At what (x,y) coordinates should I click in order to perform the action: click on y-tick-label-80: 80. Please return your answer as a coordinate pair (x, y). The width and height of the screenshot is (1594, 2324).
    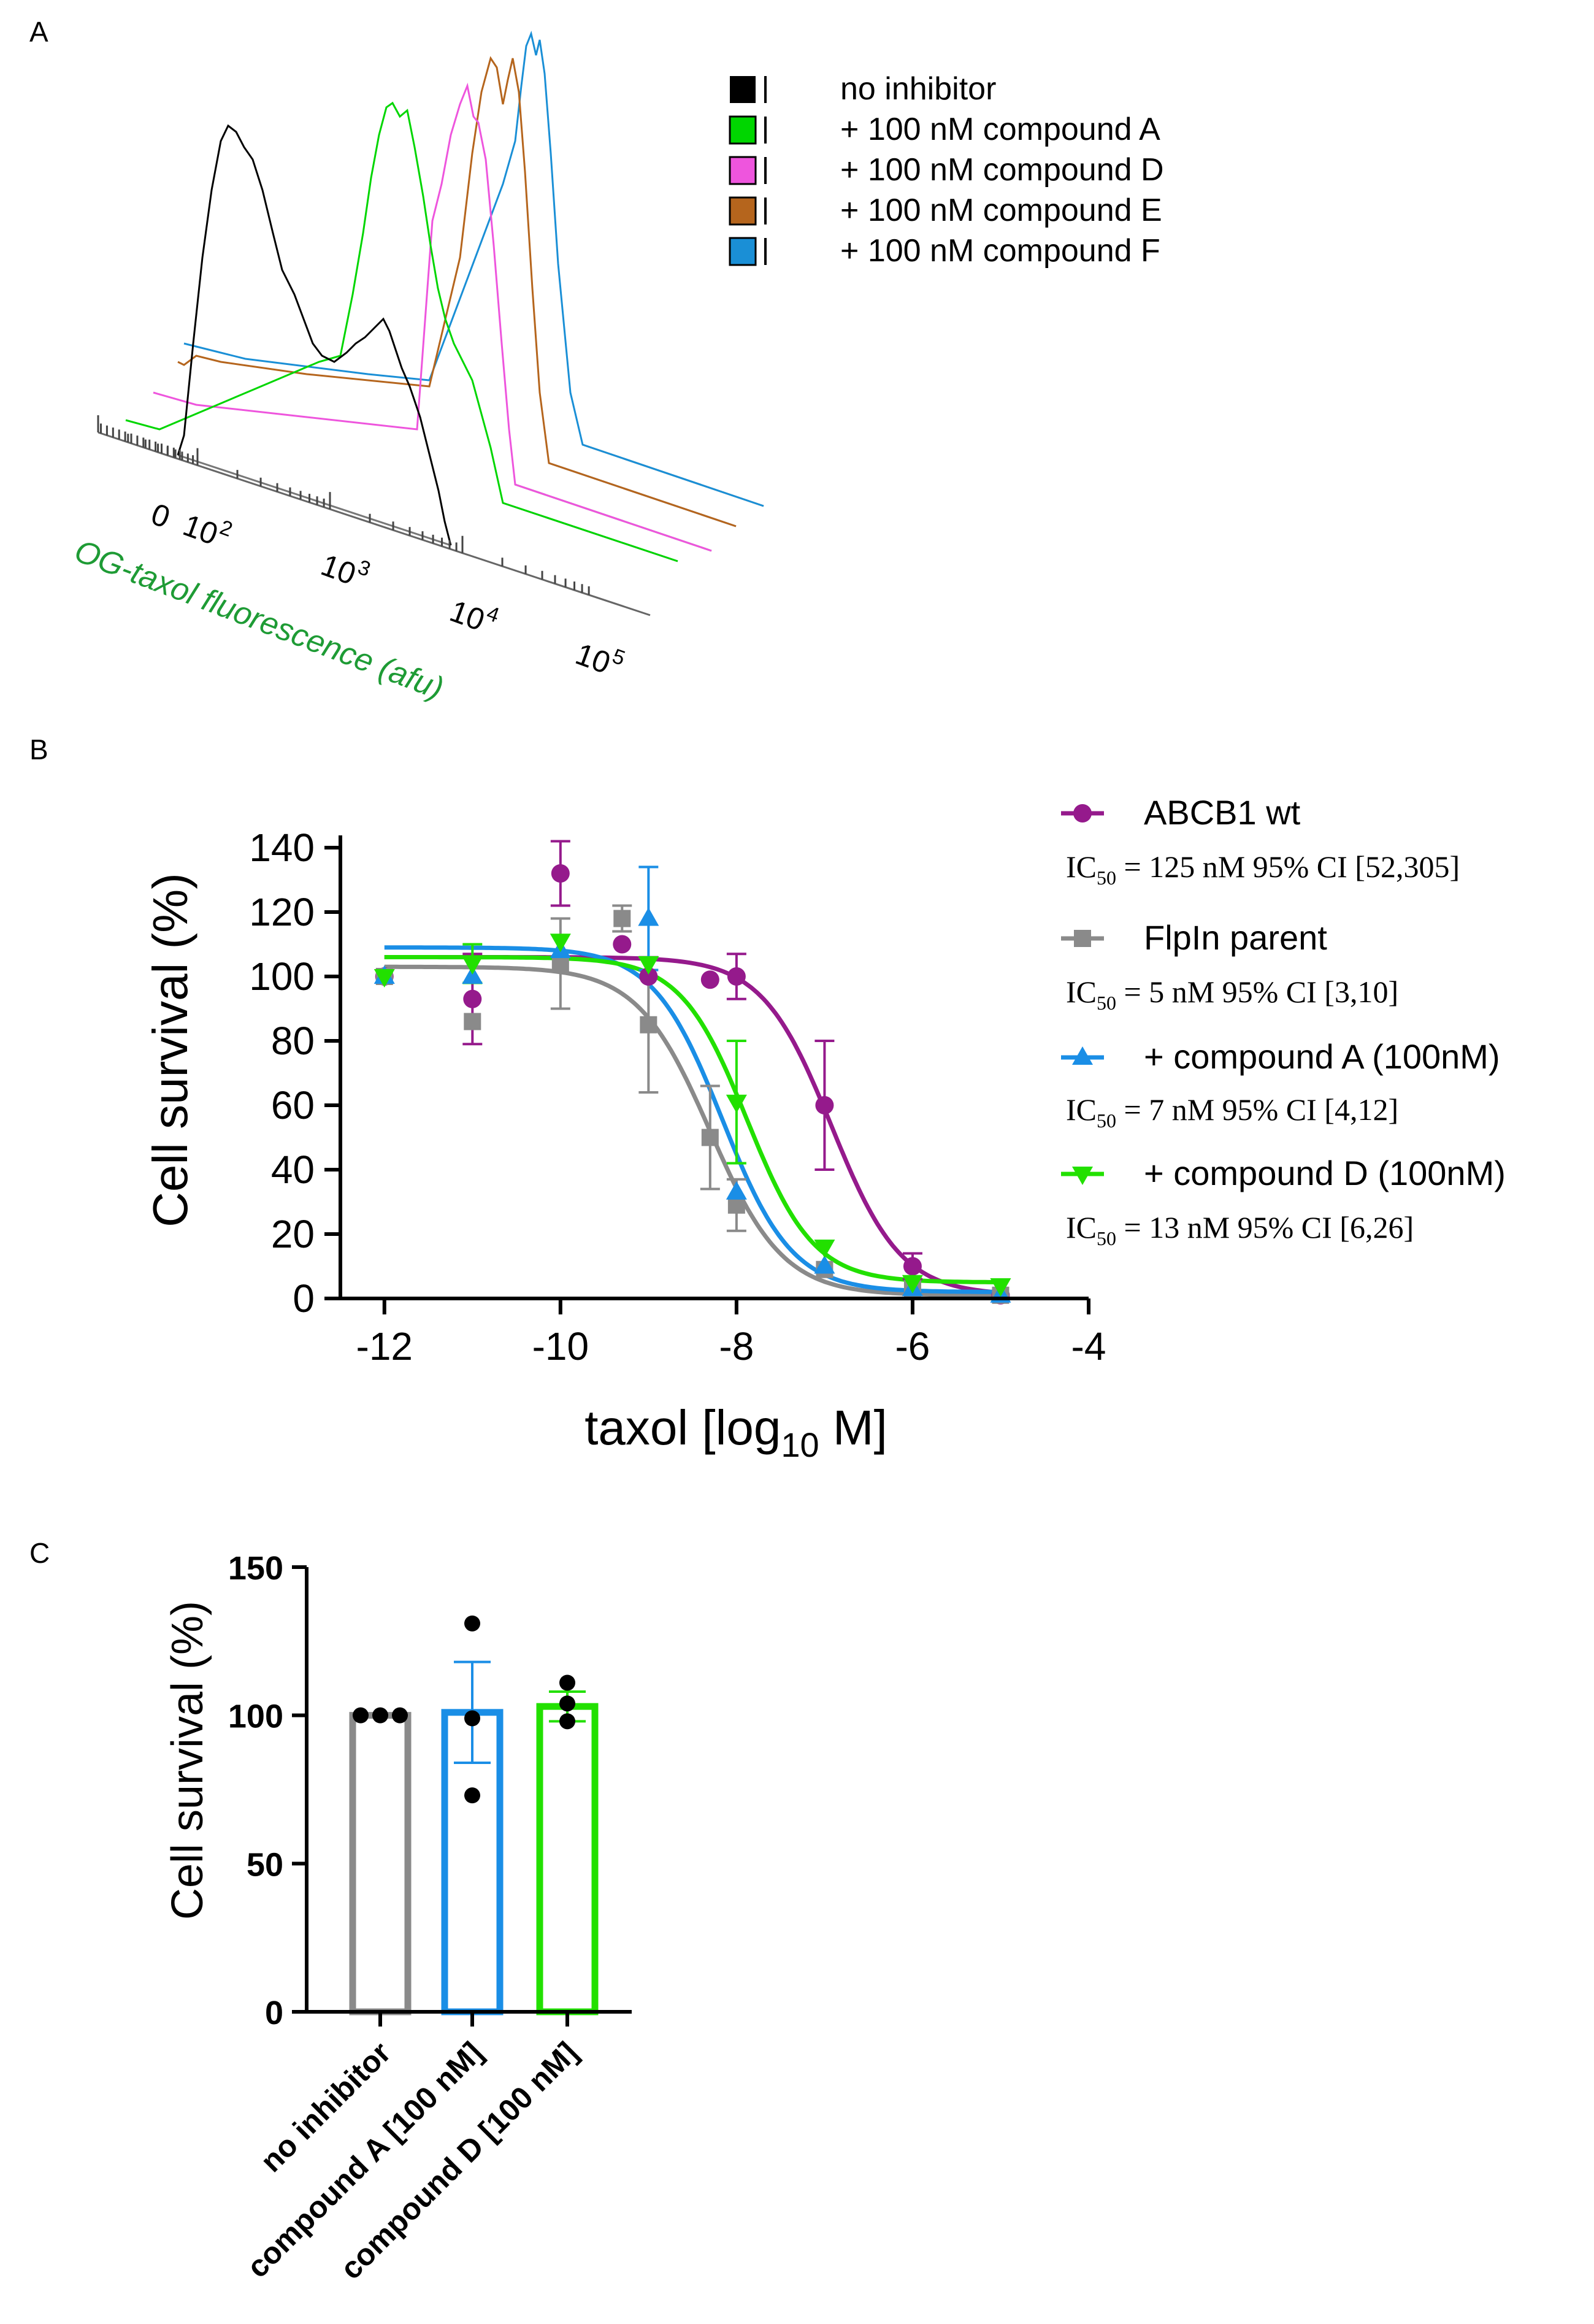
    Looking at the image, I should click on (293, 1041).